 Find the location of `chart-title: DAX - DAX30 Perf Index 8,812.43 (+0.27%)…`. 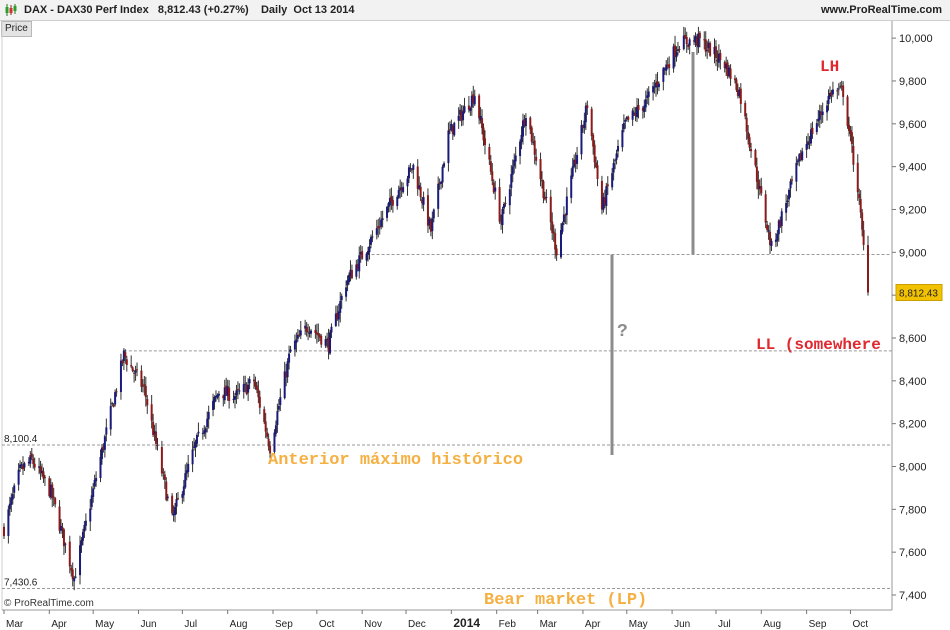

chart-title: DAX - DAX30 Perf Index 8,812.43 (+0.27%)… is located at coordinates (189, 10).